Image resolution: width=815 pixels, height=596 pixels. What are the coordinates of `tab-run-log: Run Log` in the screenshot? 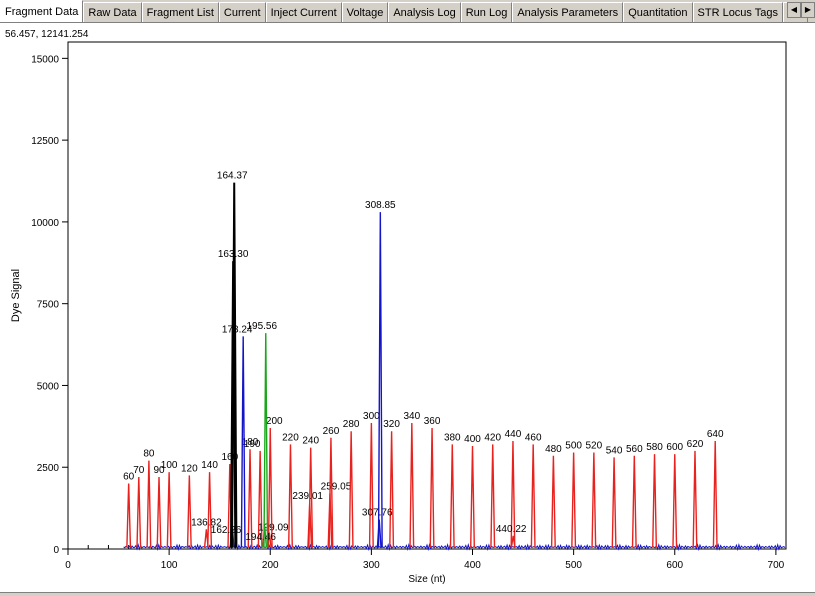 It's located at (486, 12).